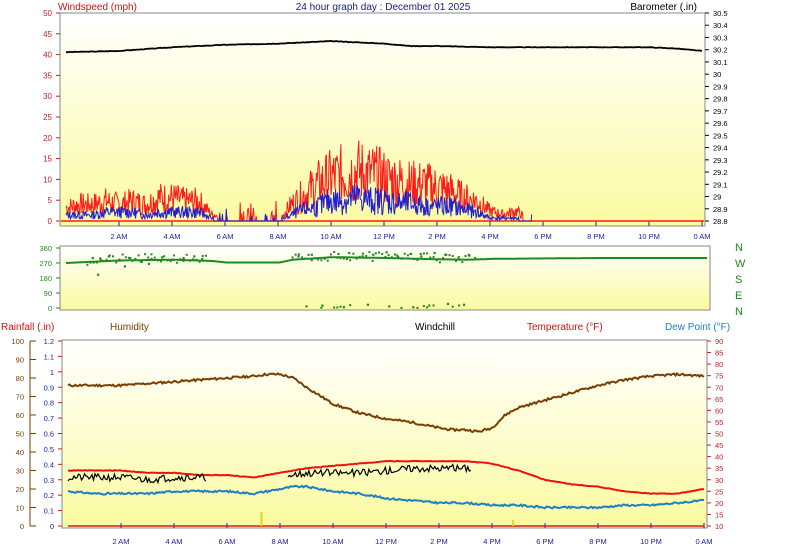  I want to click on rain-y-tick-label: 0.9, so click(49, 387).